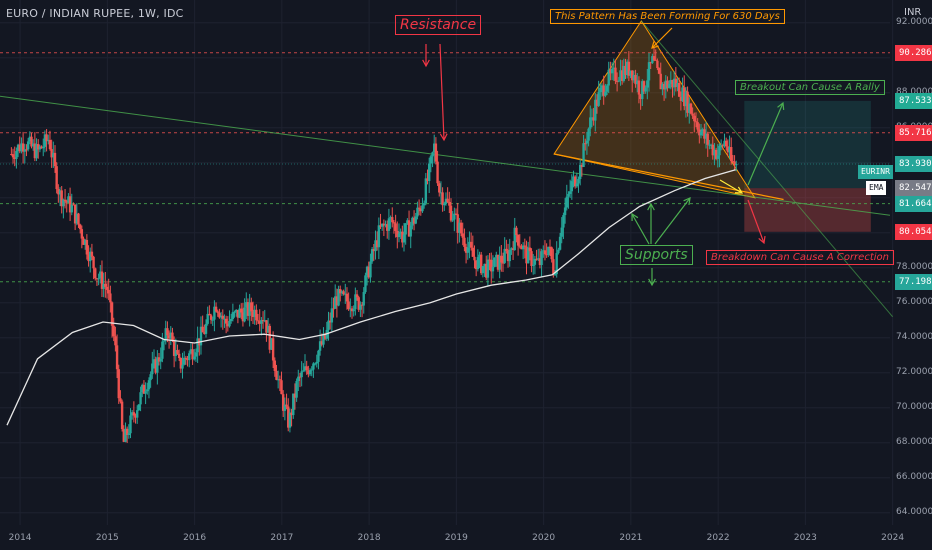 The height and width of the screenshot is (550, 932). I want to click on arrow-support-2-head, so click(651, 206).